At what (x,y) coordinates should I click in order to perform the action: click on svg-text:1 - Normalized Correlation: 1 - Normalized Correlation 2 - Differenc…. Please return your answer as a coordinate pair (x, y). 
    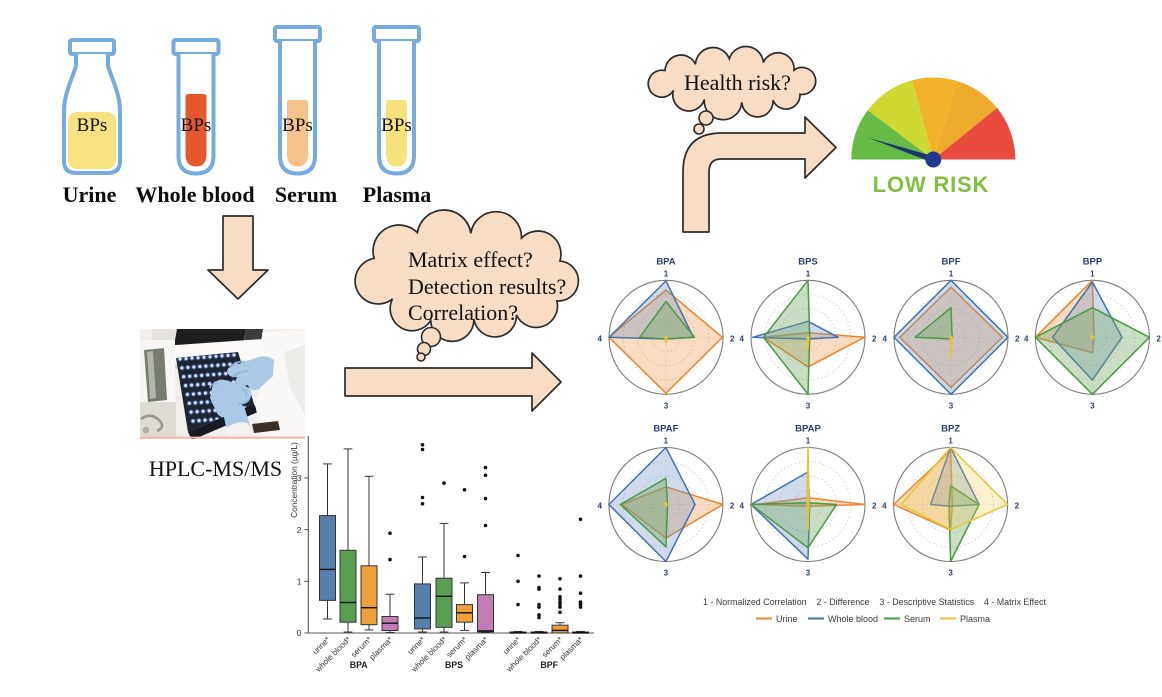
    Looking at the image, I should click on (874, 602).